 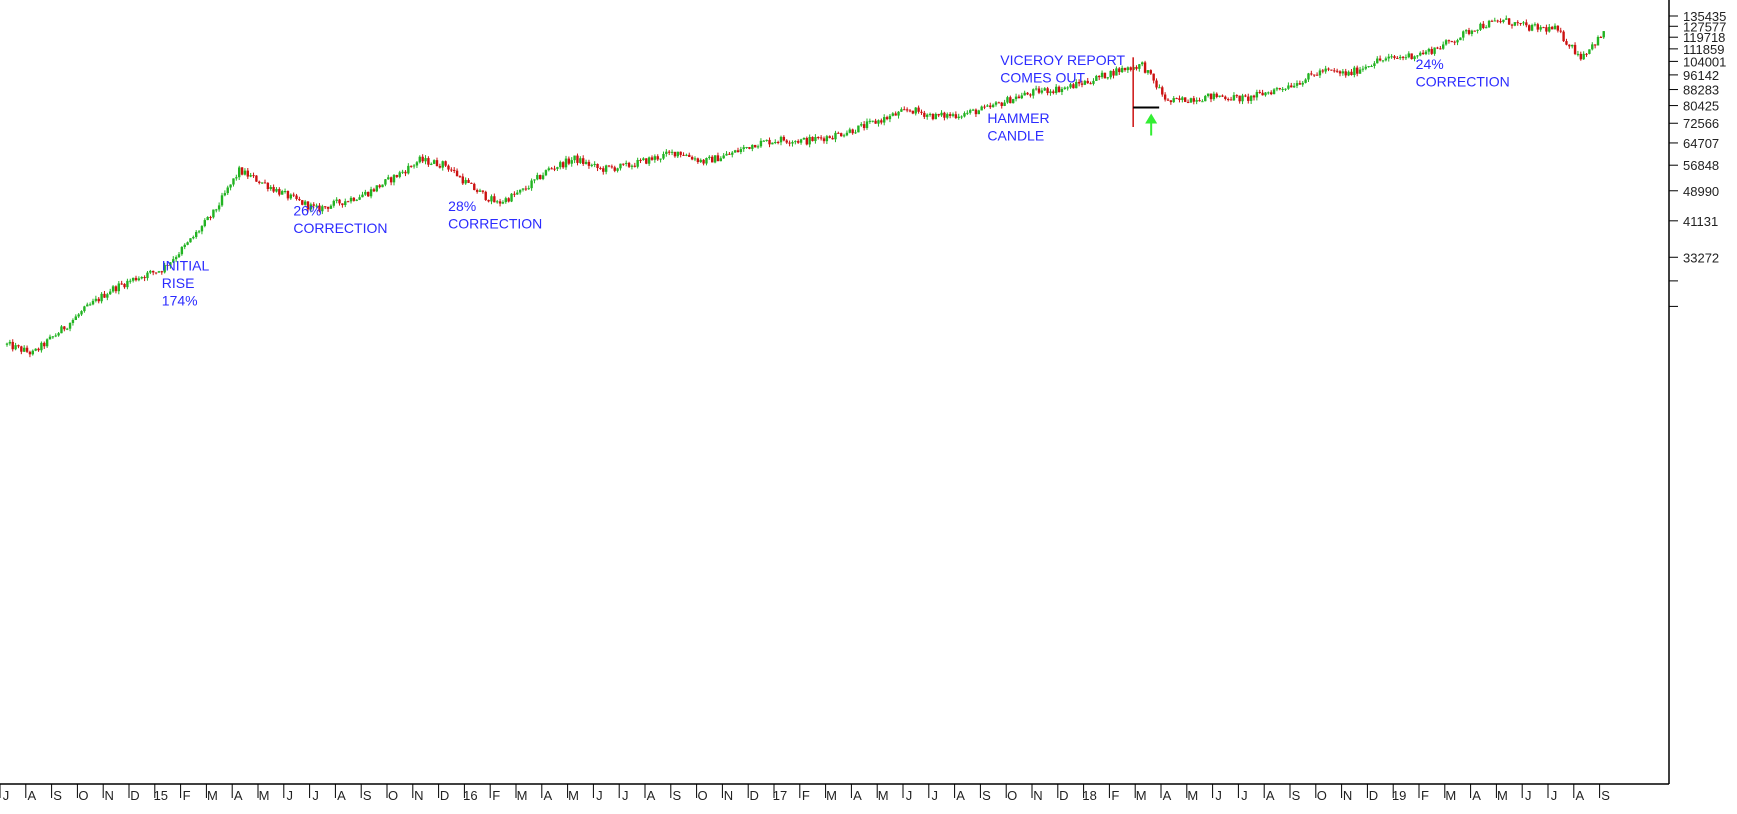 I want to click on y-tick-label: 64707, so click(x=1701, y=143).